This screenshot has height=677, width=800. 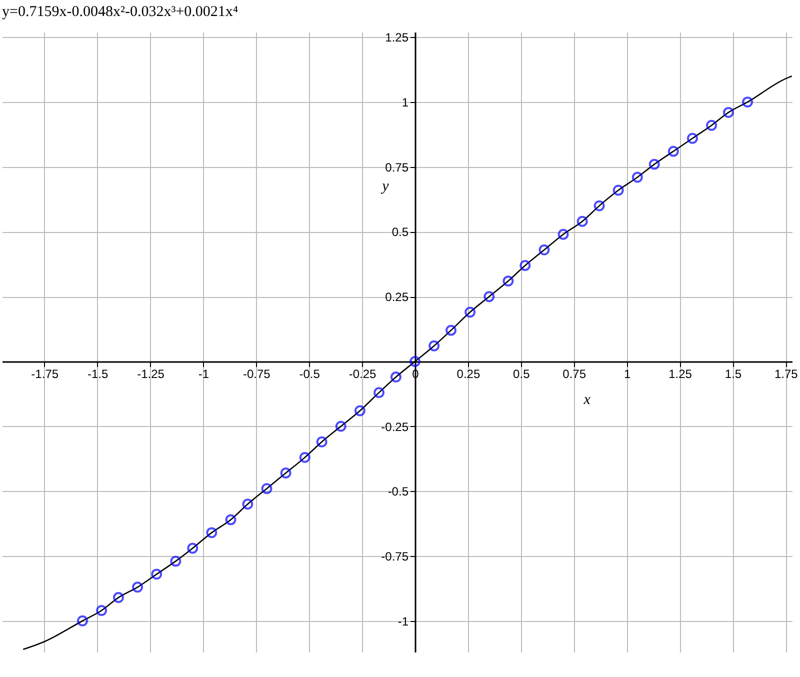 I want to click on y-tick-label: 1, so click(x=405, y=103).